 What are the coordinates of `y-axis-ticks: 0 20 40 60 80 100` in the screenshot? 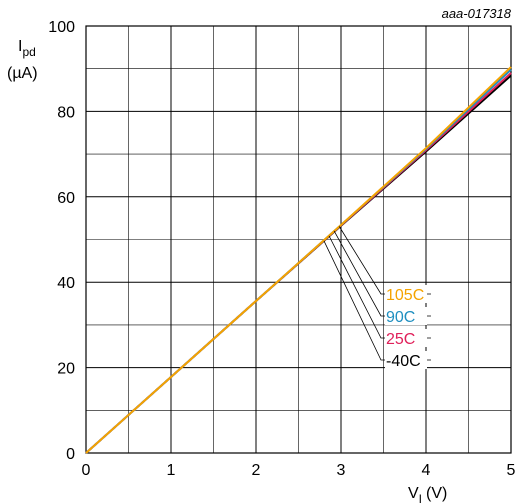 It's located at (61, 241).